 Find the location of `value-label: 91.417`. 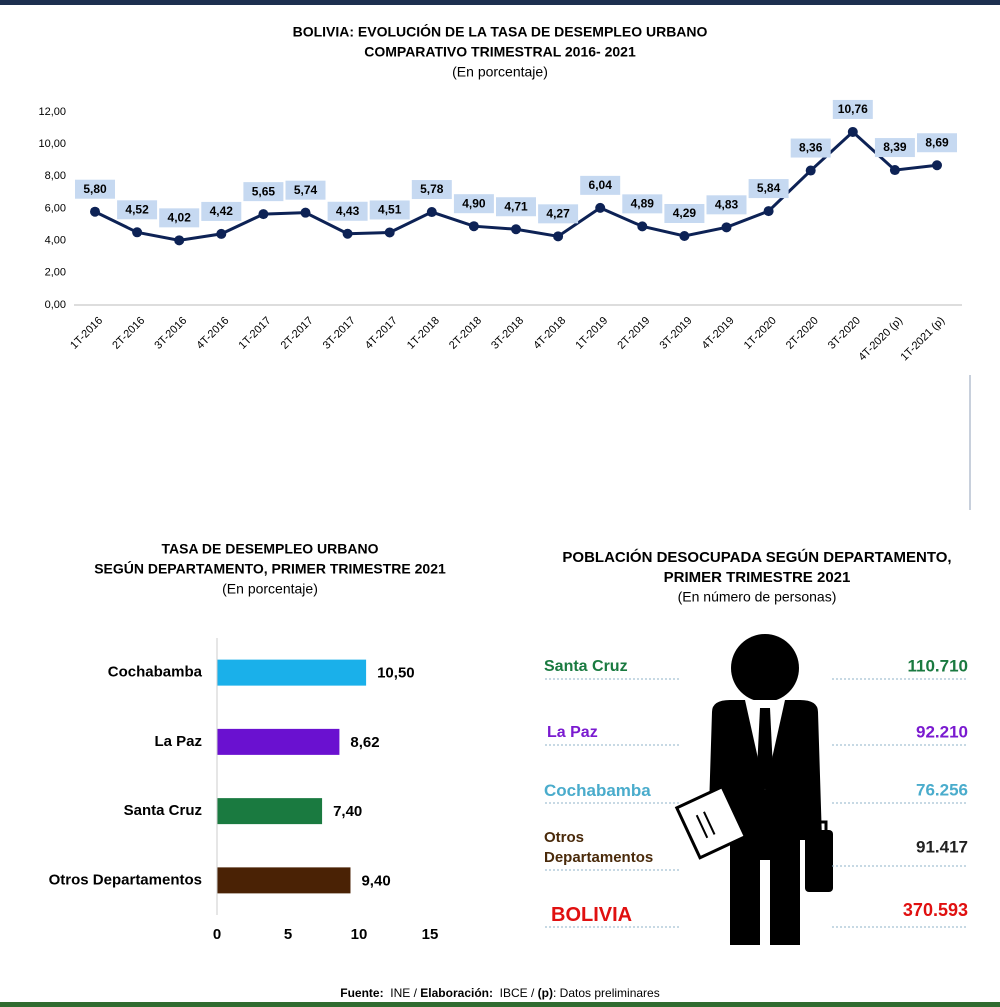

value-label: 91.417 is located at coordinates (942, 846).